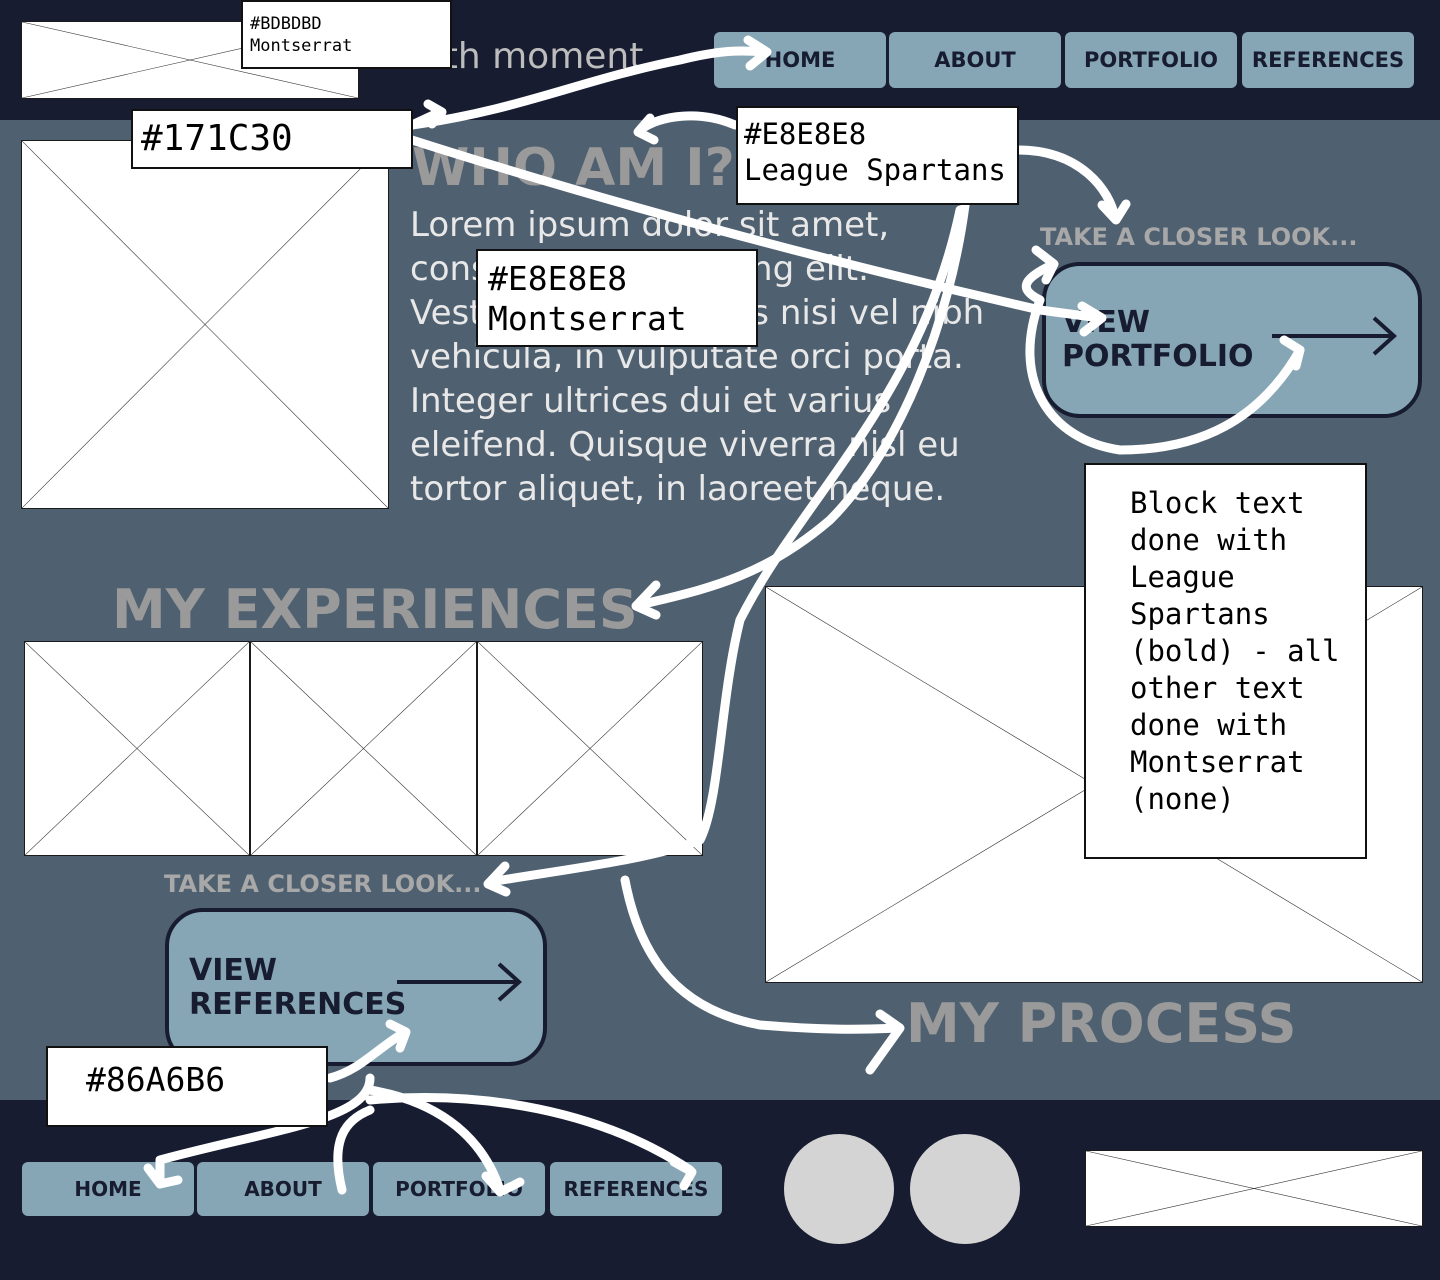 Image resolution: width=1440 pixels, height=1280 pixels. I want to click on nav-references: REFERENCES, so click(1328, 60).